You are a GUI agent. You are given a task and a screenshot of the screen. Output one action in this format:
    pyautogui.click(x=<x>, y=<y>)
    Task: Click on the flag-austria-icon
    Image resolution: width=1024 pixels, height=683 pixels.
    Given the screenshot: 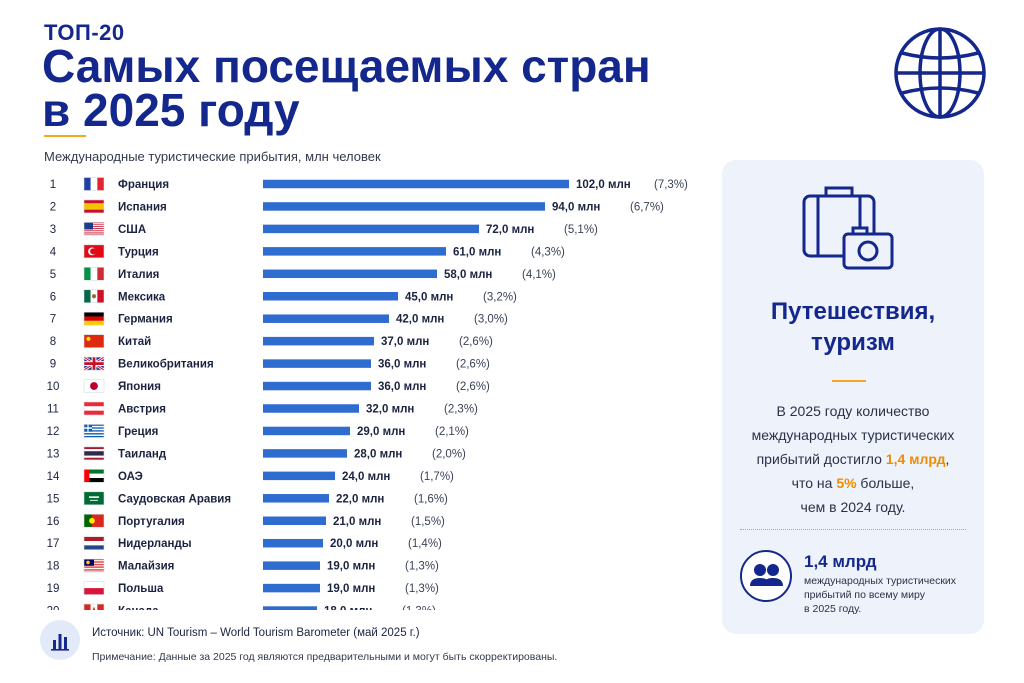 What is the action you would take?
    pyautogui.click(x=94, y=408)
    